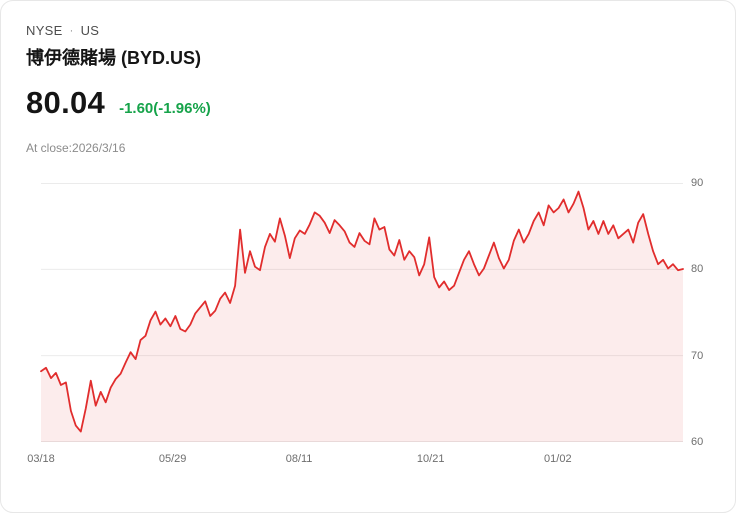 The height and width of the screenshot is (513, 736). I want to click on region-label: US, so click(90, 30).